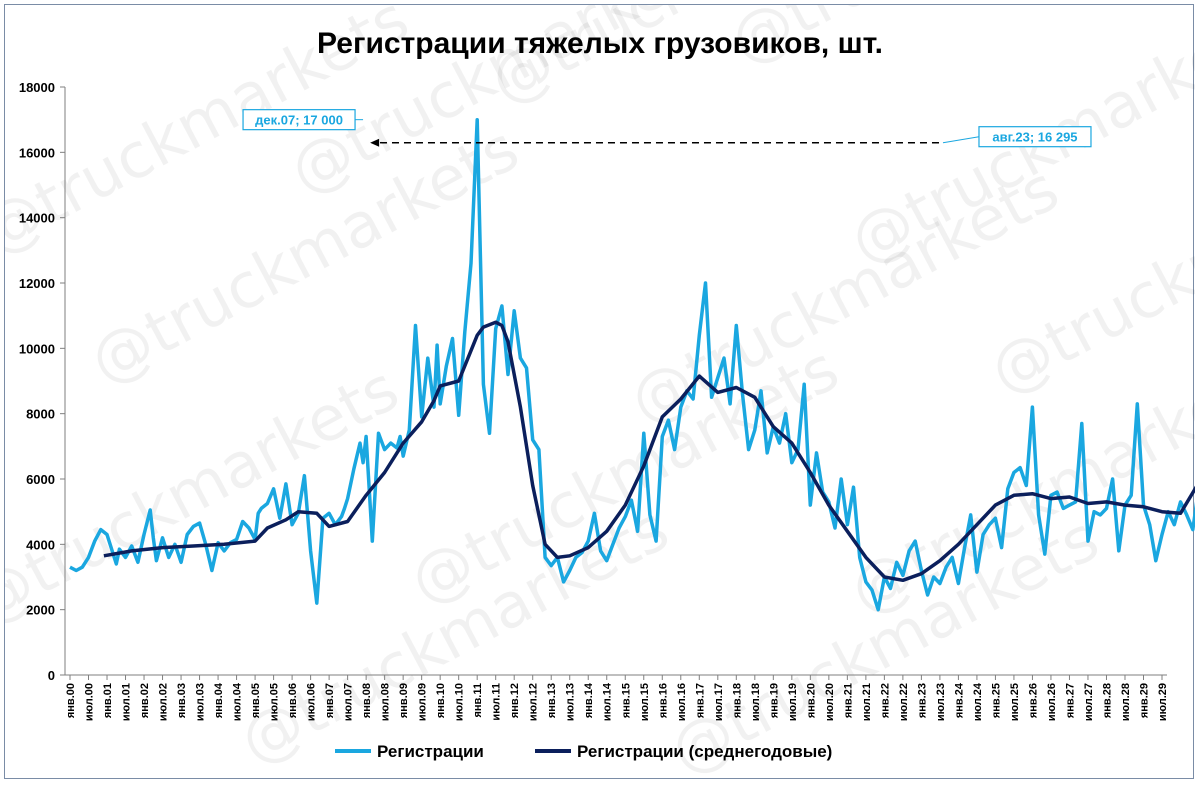 This screenshot has width=1200, height=785. What do you see at coordinates (145, 700) in the screenshot?
I see `x-tick-label: янв.02` at bounding box center [145, 700].